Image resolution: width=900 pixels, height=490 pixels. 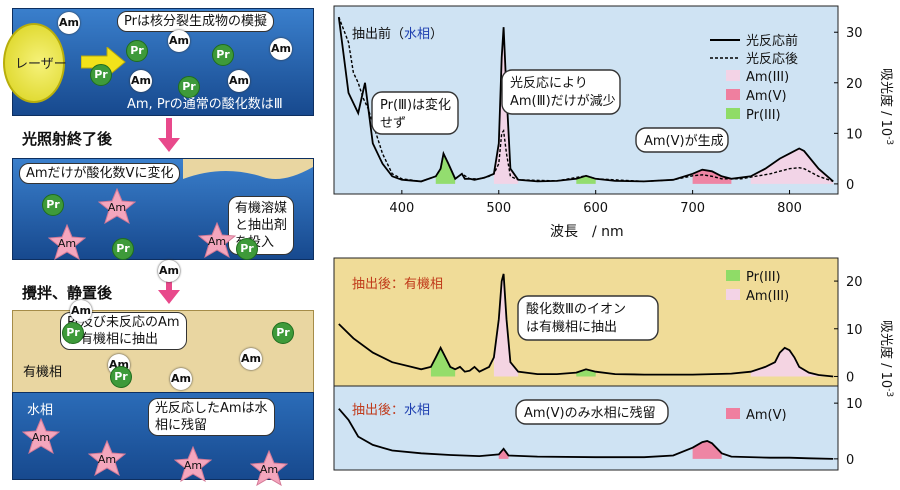 I want to click on laser-label: レーザー, so click(x=41, y=64).